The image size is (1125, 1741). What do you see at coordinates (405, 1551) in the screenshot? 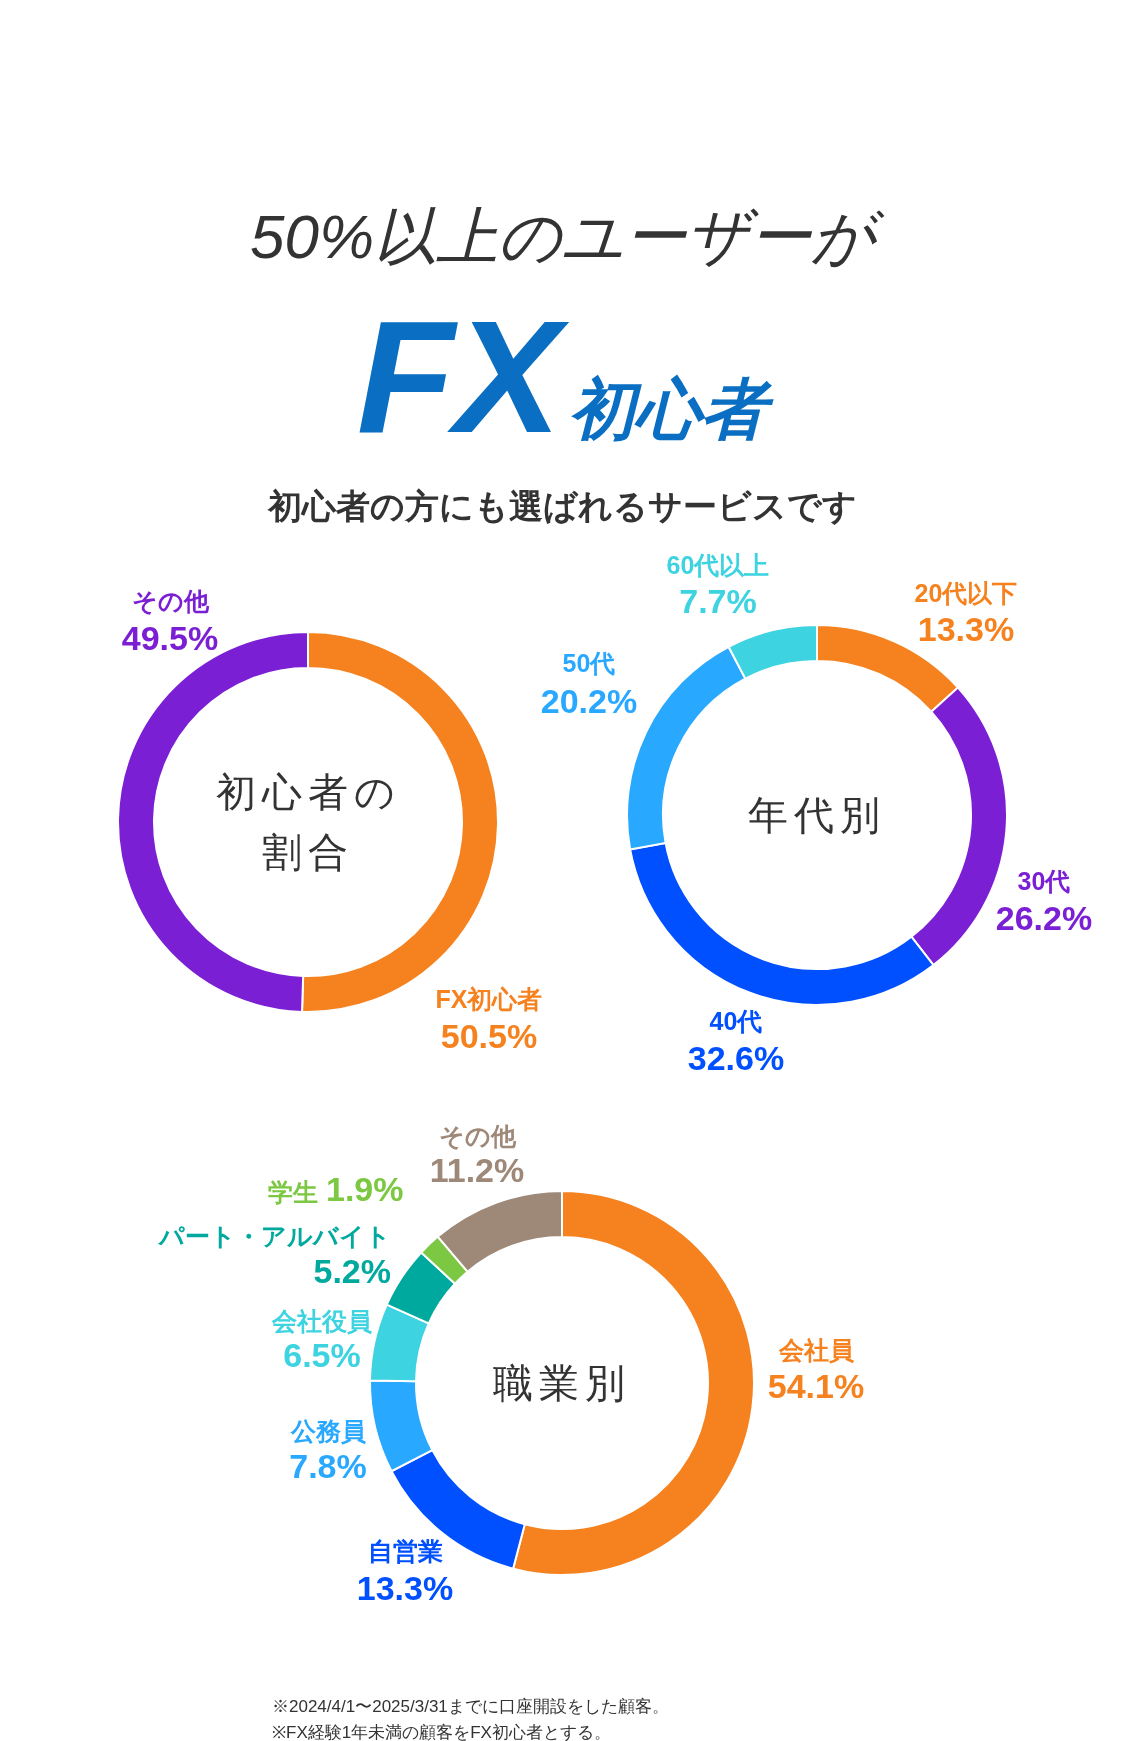
I see `slice-label: 自営業` at bounding box center [405, 1551].